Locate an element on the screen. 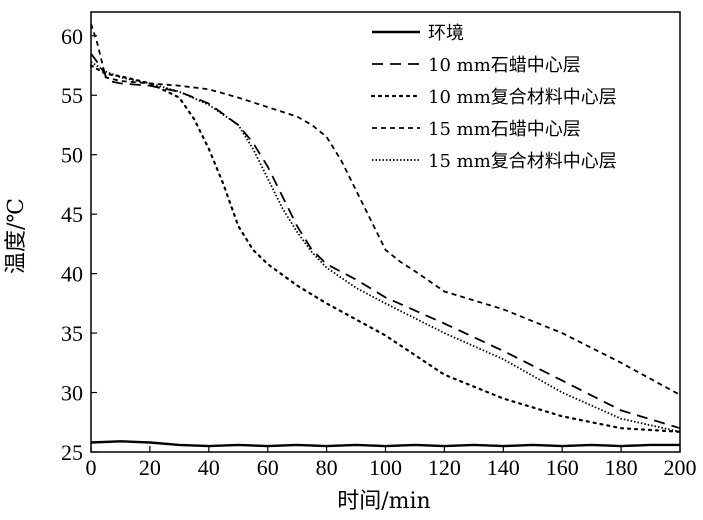 This screenshot has height=520, width=703. y-axis-ticks: 25 30 35 40 45 50 55 60 is located at coordinates (79, 244).